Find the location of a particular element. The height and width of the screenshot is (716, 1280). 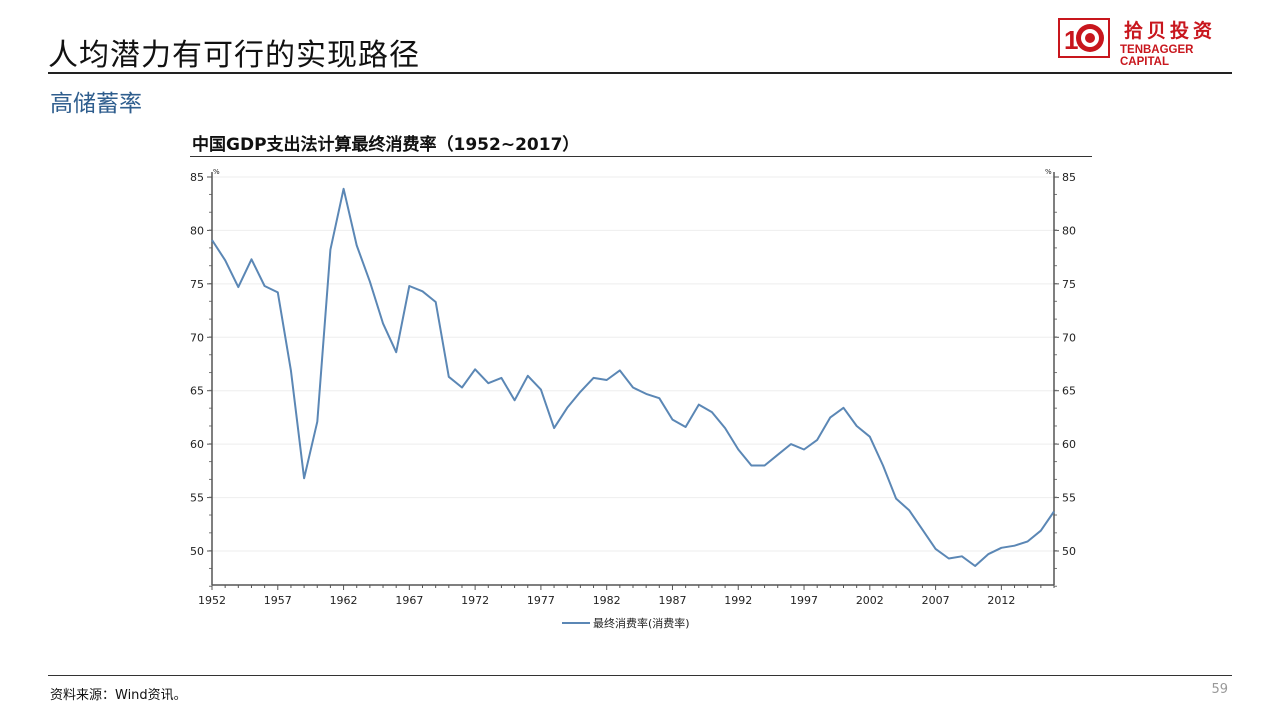

footer-divider is located at coordinates (640, 675).